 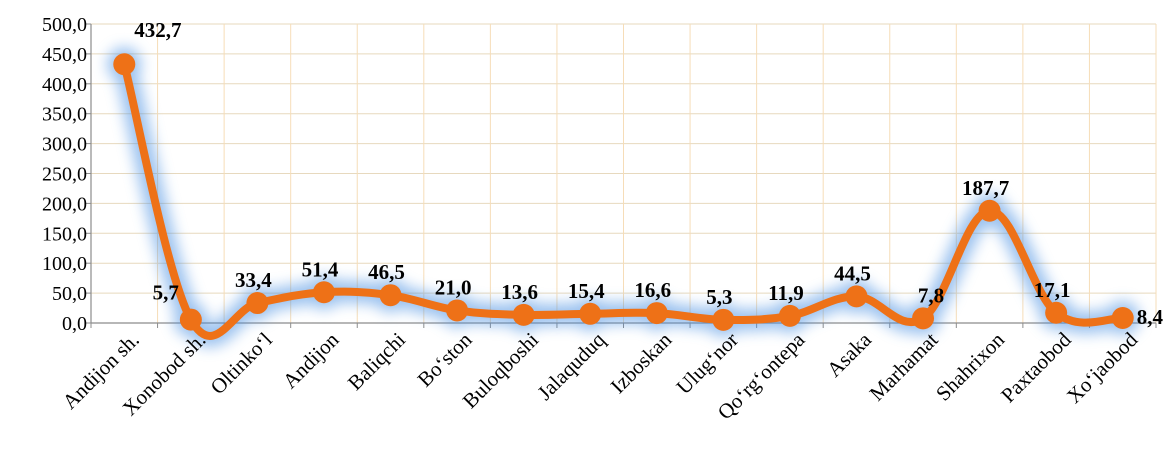 What do you see at coordinates (1150, 317) in the screenshot?
I see `data-label: 8,4` at bounding box center [1150, 317].